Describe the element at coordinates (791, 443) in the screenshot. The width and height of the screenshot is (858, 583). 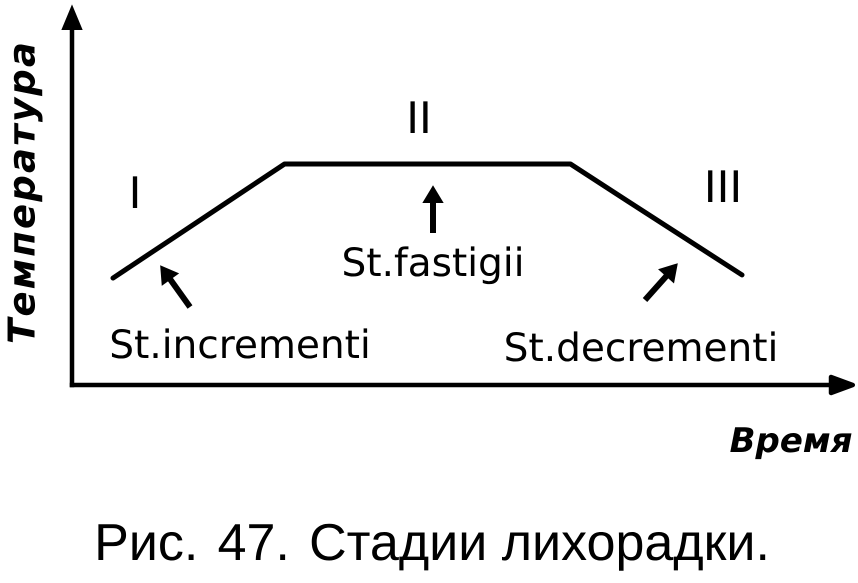
I see `x-axis-title: Время` at that location.